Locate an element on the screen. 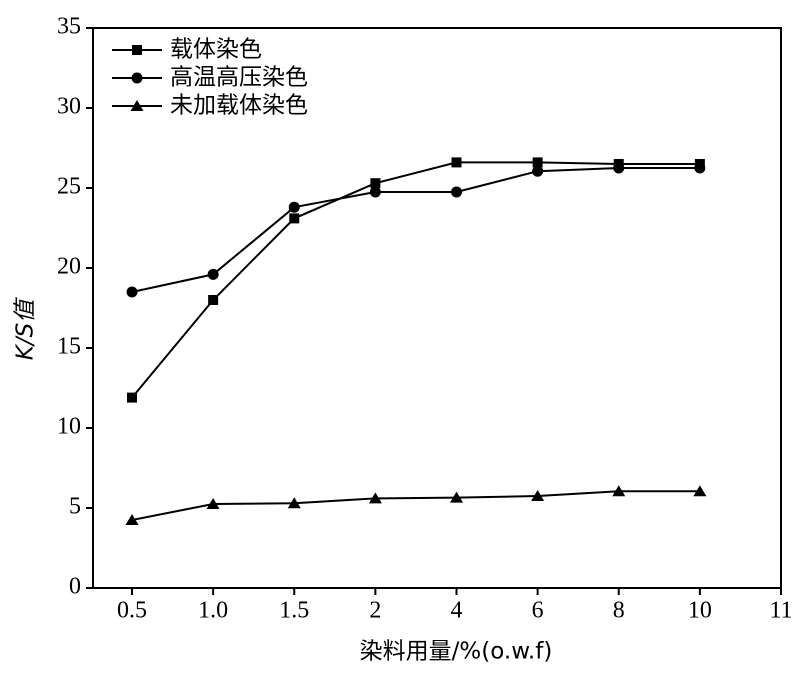 This screenshot has width=800, height=677. y-tick-label: 20 is located at coordinates (69, 267).